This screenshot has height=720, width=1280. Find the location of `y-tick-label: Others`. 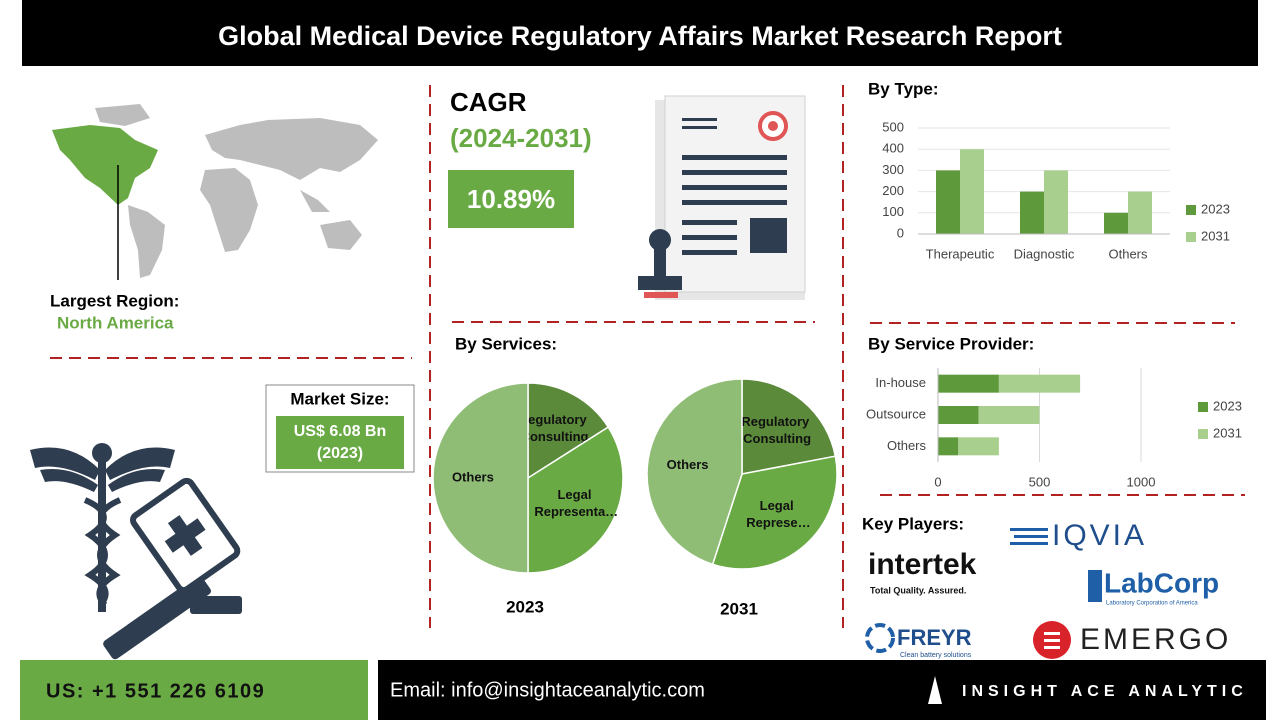

y-tick-label: Others is located at coordinates (907, 445).